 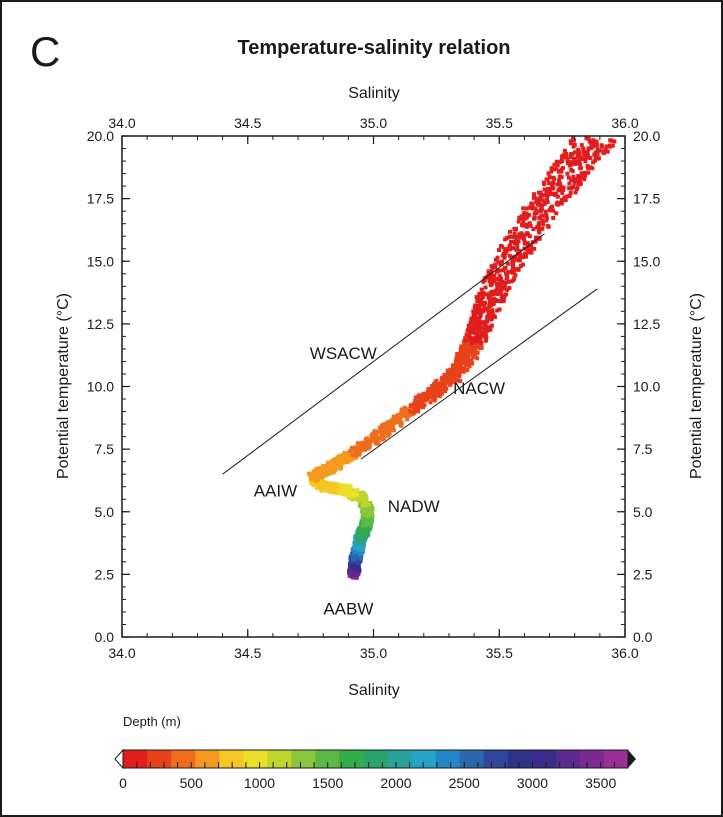 I want to click on y-axis-label-right: Potential temperature (°C), so click(x=696, y=386).